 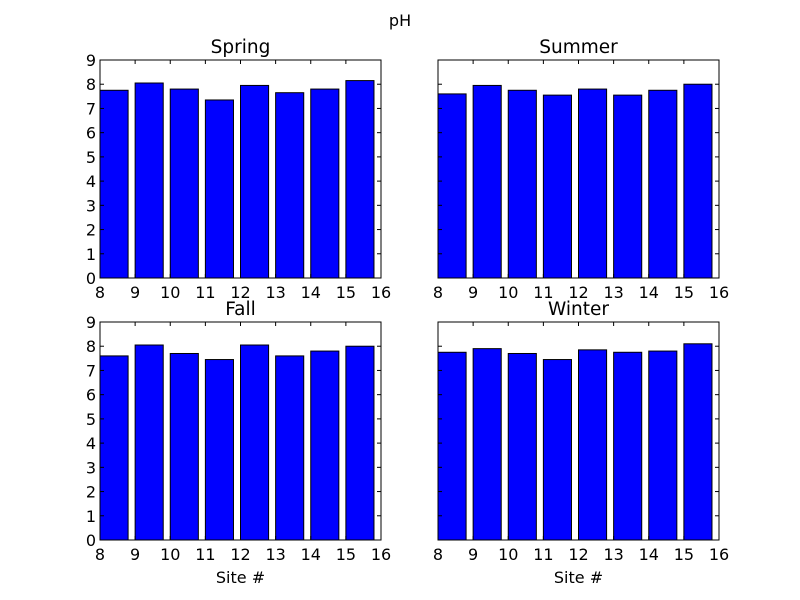 What do you see at coordinates (400, 20) in the screenshot?
I see `figure-title: pH` at bounding box center [400, 20].